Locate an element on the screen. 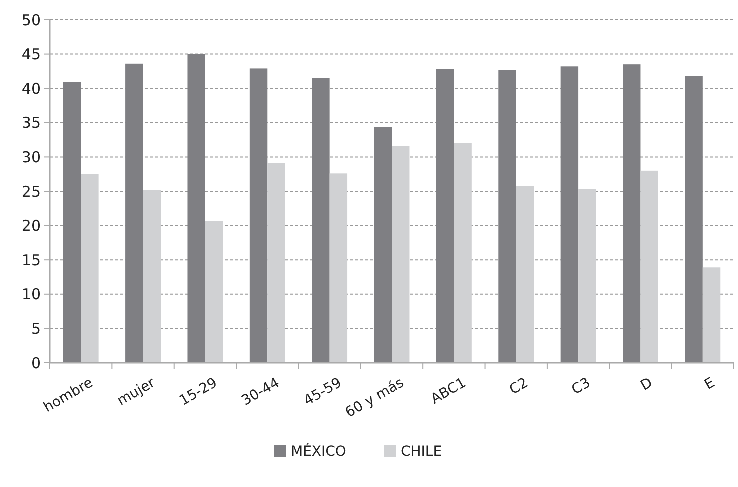  y-tick-label: 30 is located at coordinates (31, 157).